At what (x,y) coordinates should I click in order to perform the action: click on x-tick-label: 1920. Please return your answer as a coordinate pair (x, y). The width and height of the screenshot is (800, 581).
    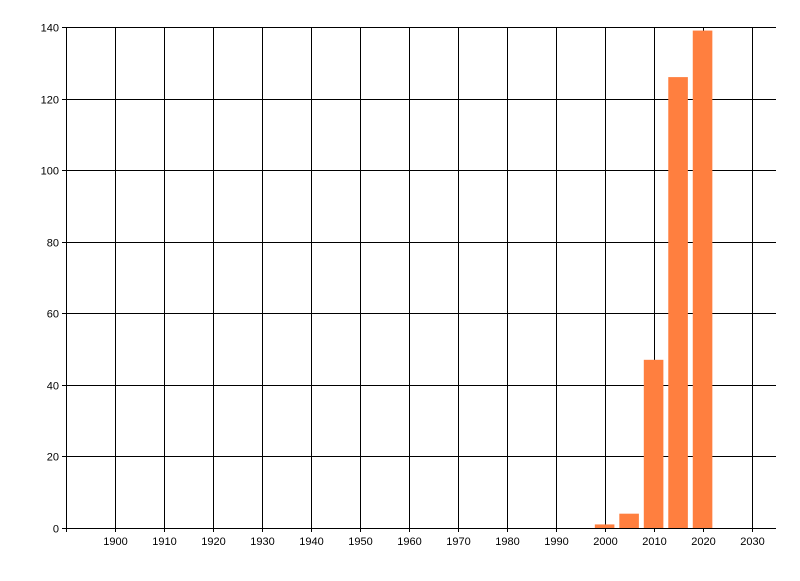
    Looking at the image, I should click on (213, 542).